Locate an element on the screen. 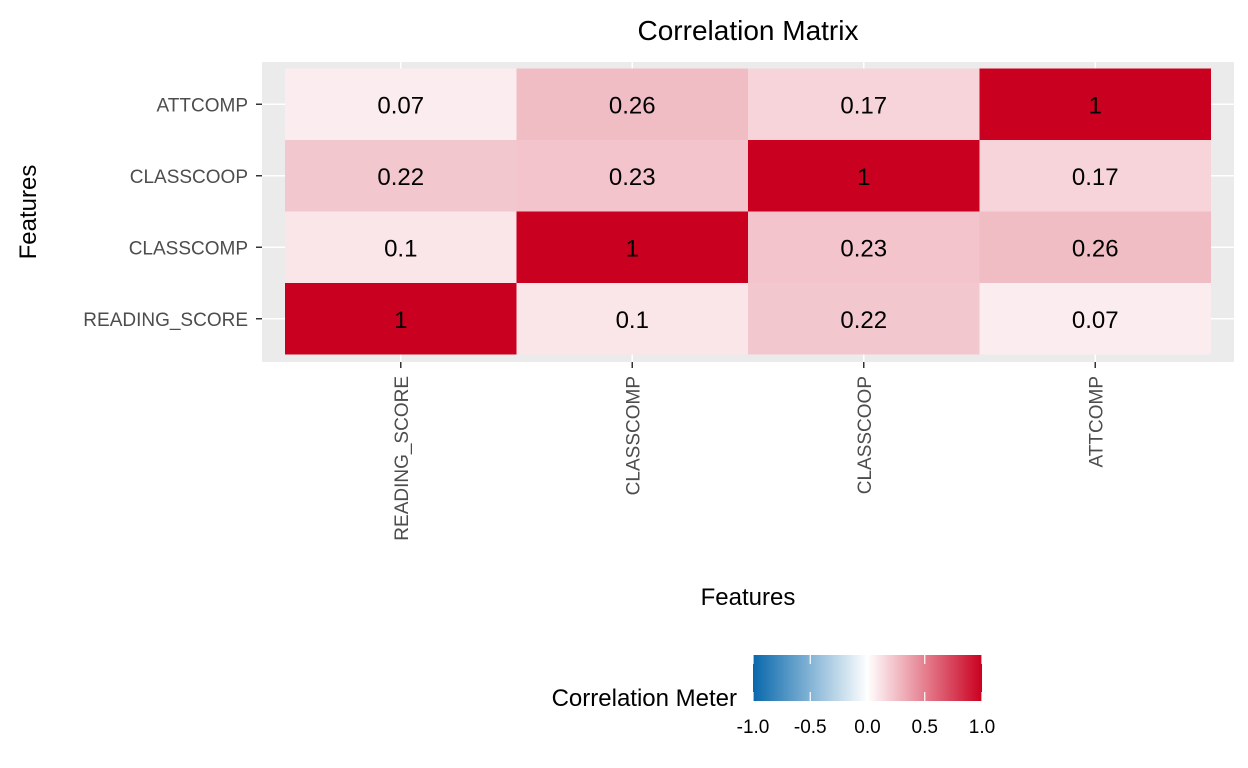  y-tick-label: ATTCOMP is located at coordinates (202, 105).